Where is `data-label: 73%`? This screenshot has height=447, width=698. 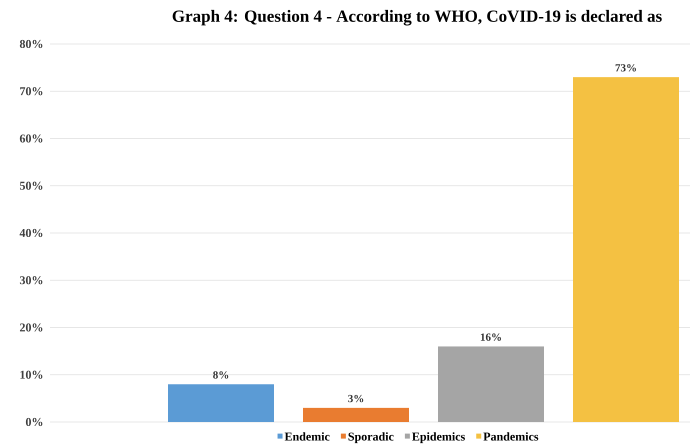 data-label: 73% is located at coordinates (626, 68).